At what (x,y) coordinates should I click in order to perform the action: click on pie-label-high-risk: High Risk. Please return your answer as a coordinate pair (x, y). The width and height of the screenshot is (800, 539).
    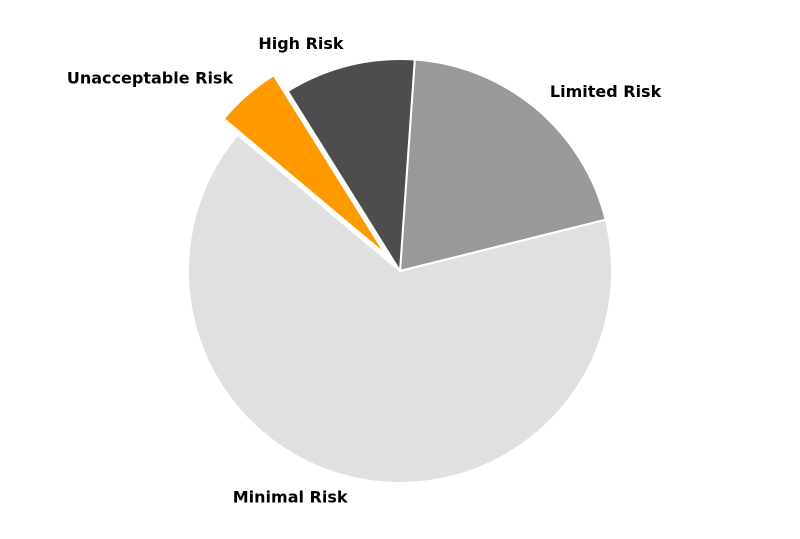
    Looking at the image, I should click on (301, 43).